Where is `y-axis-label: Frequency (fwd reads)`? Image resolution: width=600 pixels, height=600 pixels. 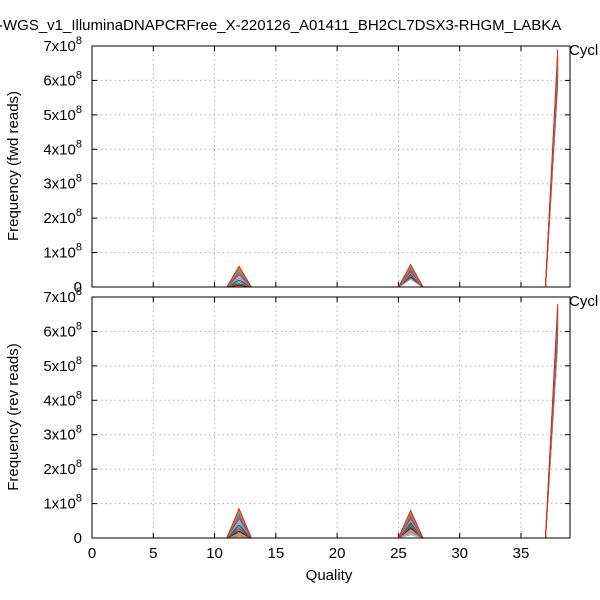 y-axis-label: Frequency (fwd reads) is located at coordinates (13, 166).